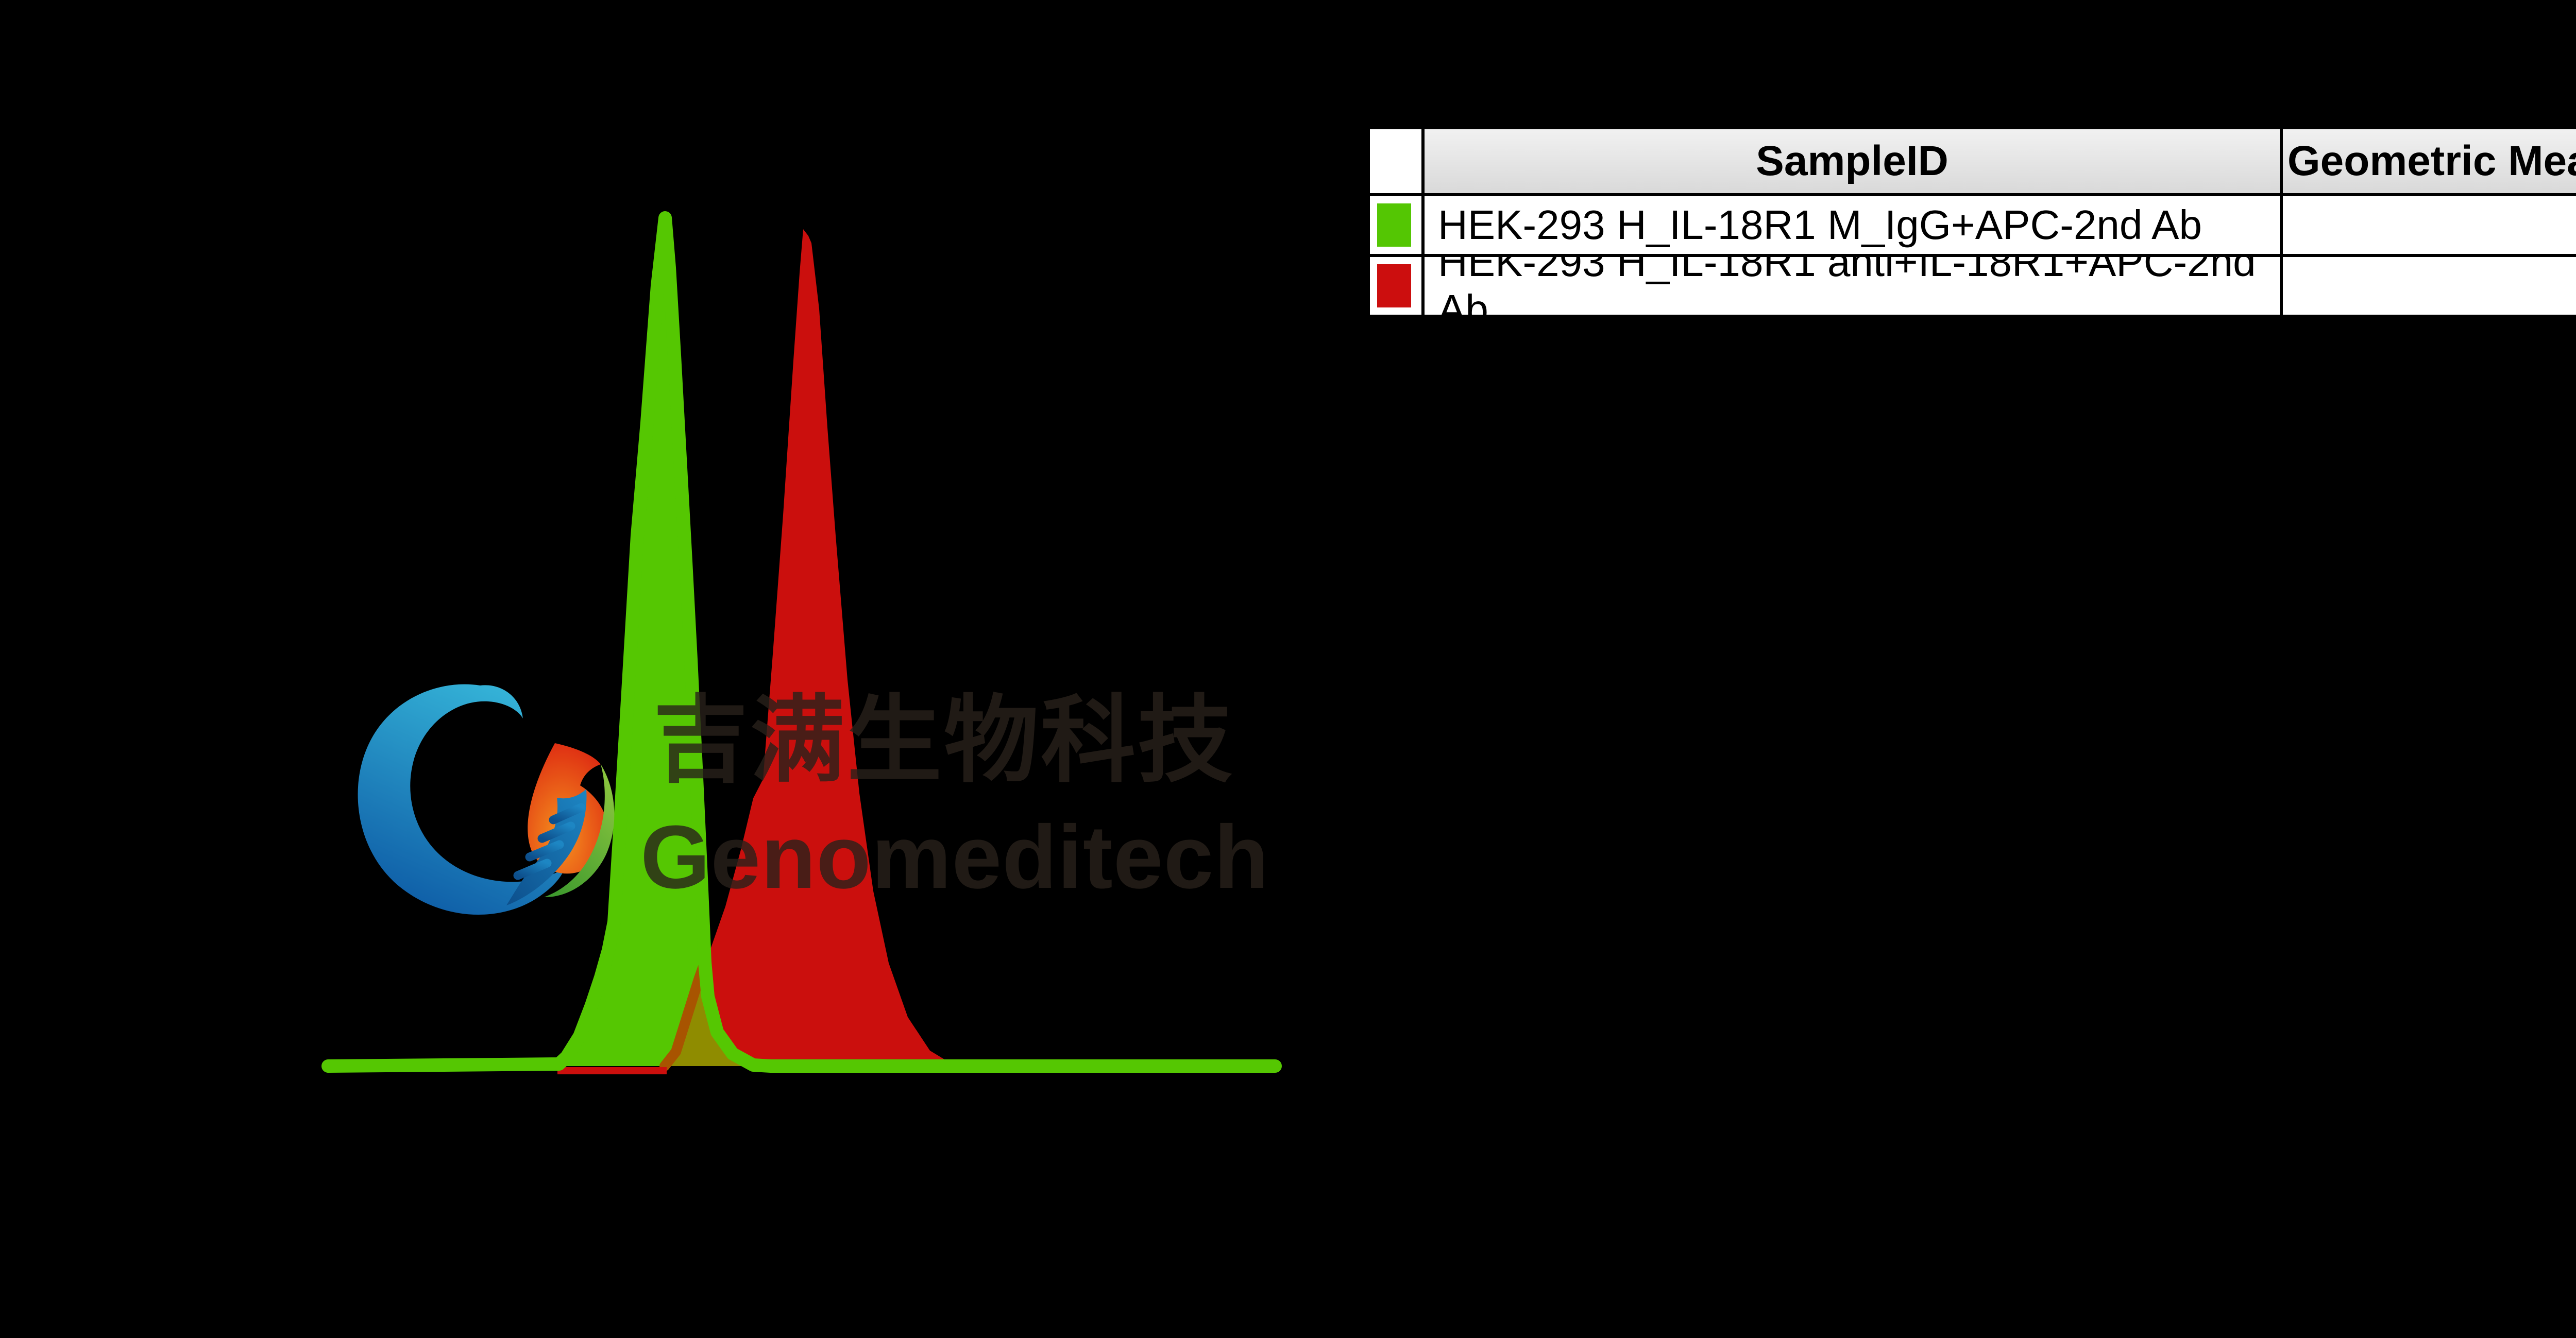  I want to click on legend-row-2-swatch-cell, so click(1395, 286).